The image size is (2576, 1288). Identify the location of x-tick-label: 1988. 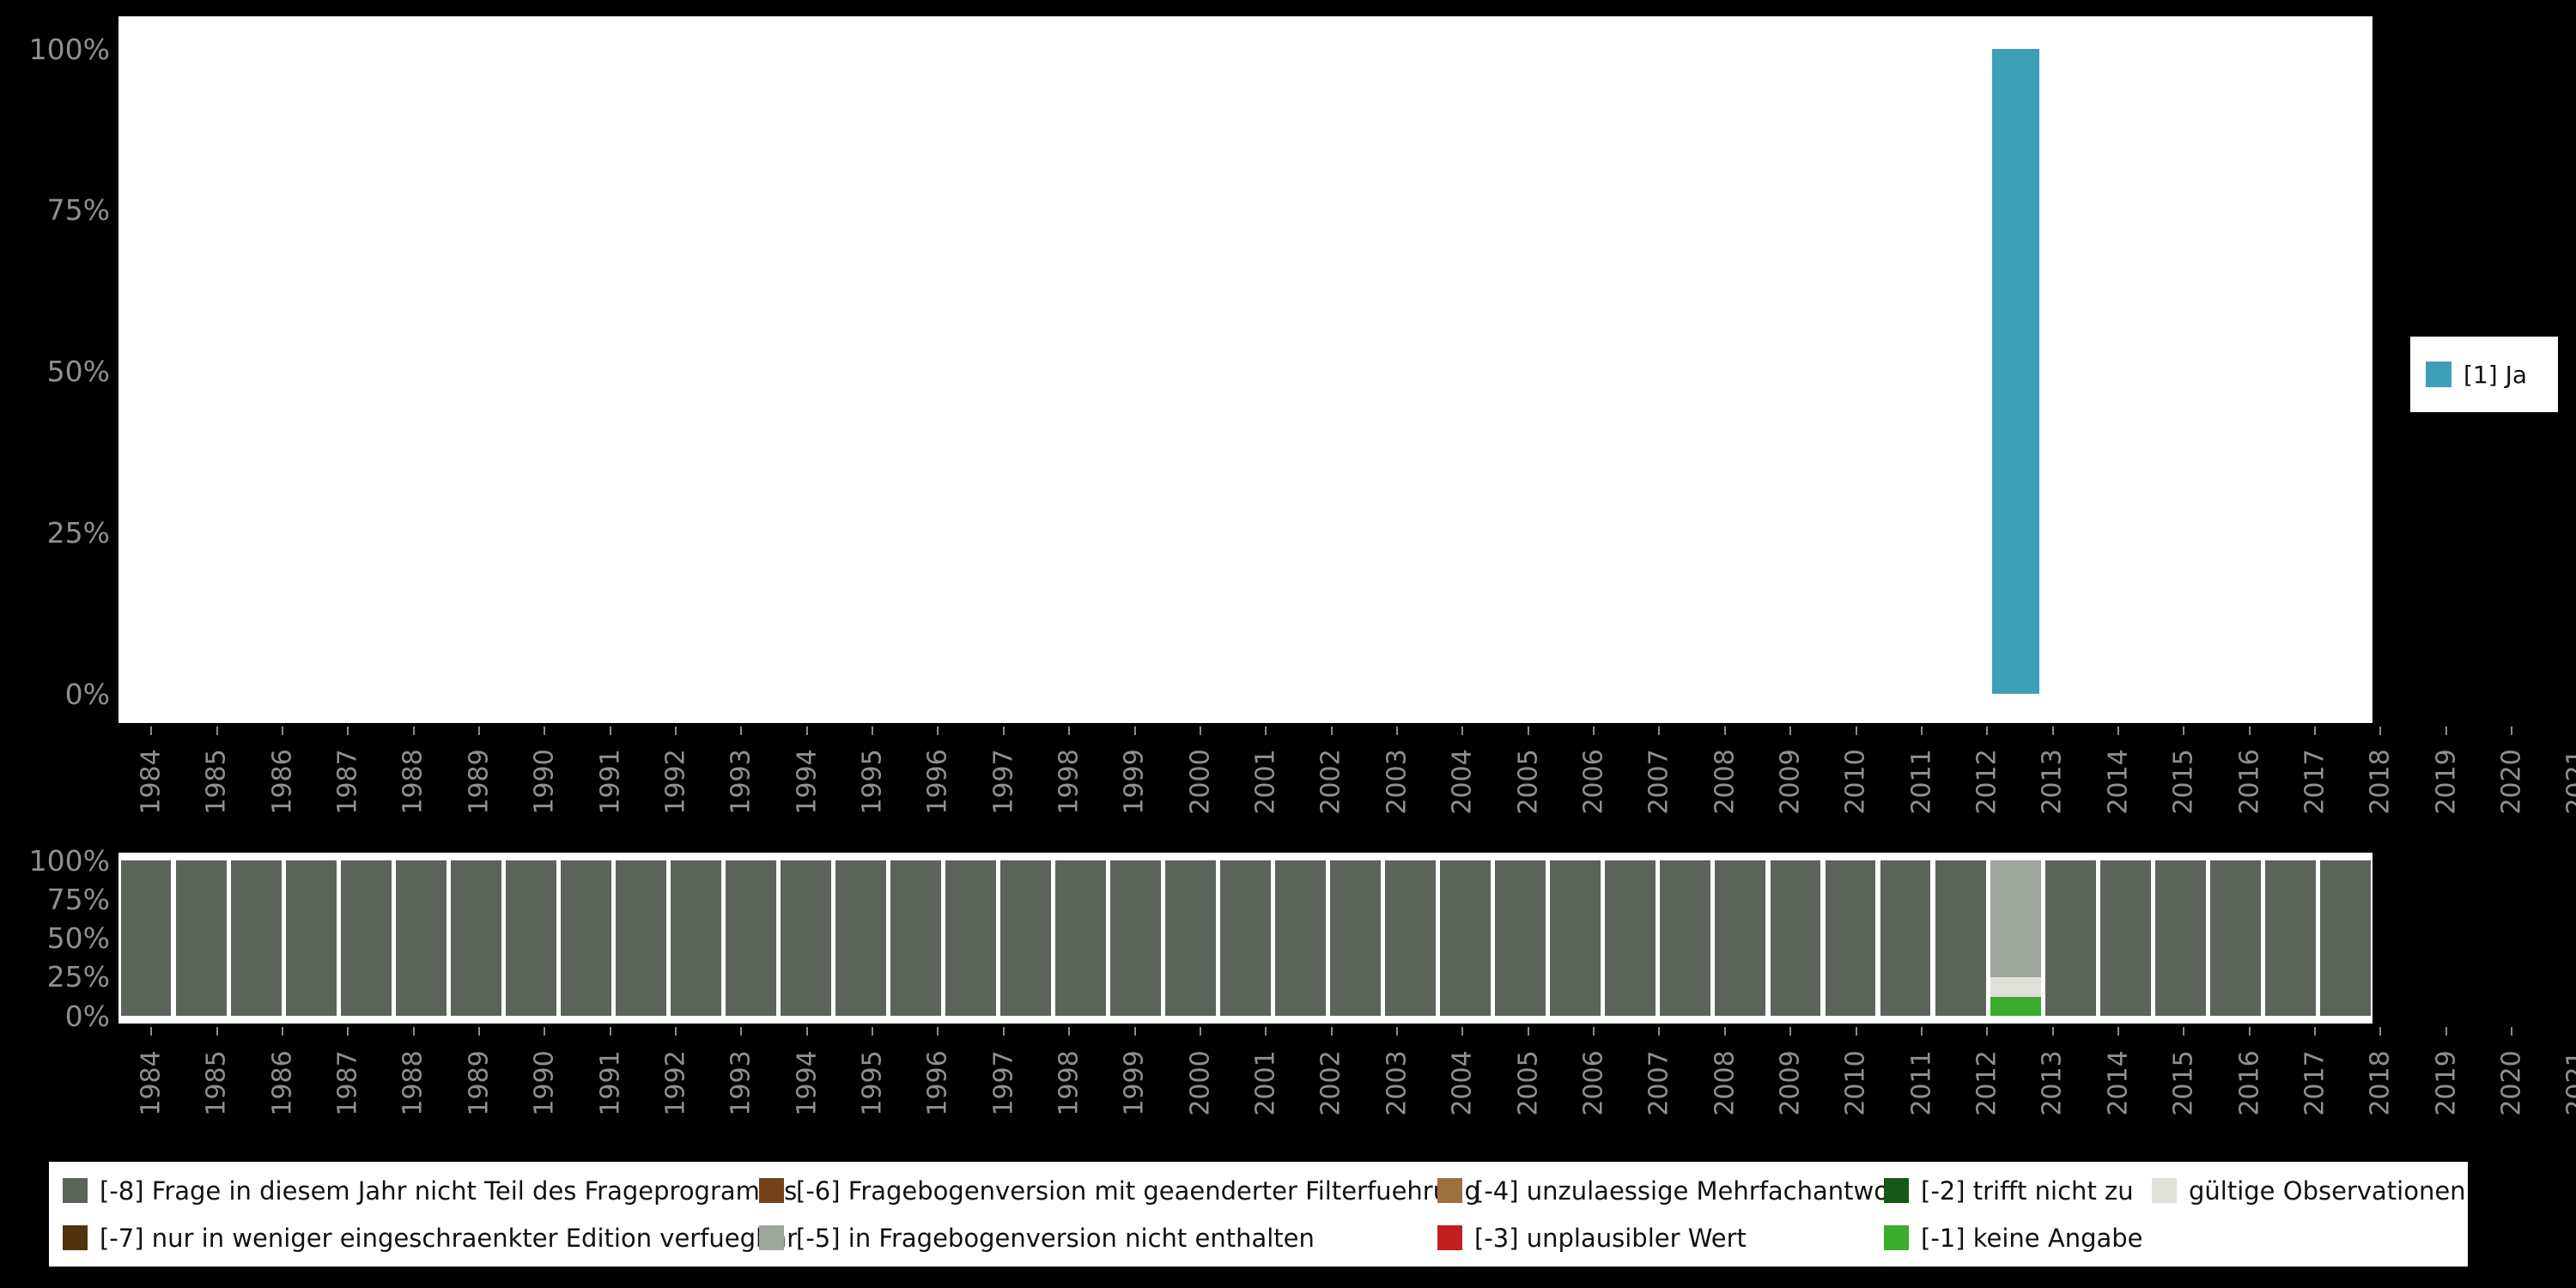
(413, 1082).